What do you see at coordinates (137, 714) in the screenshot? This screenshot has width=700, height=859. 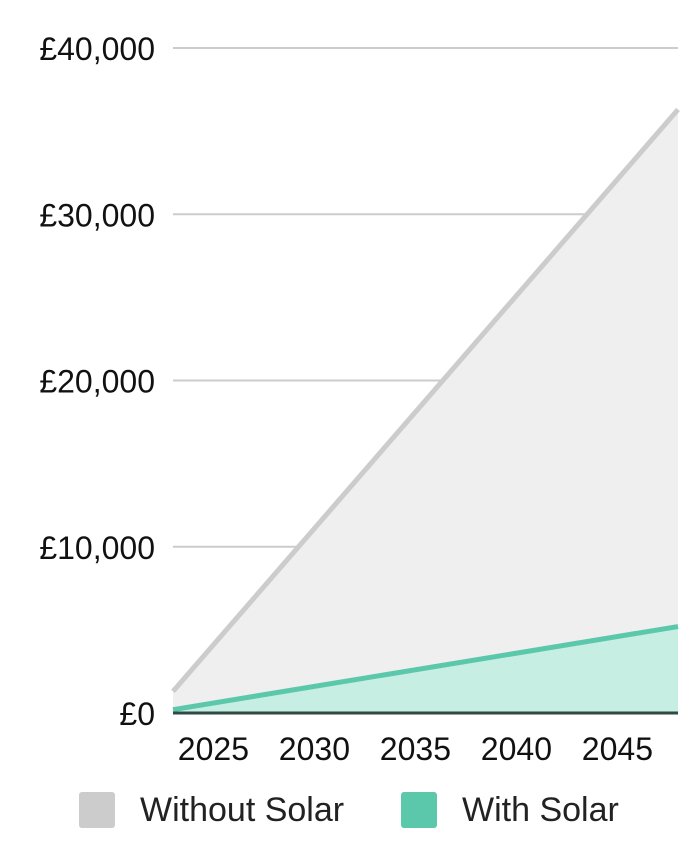 I see `y-tick-label: £0` at bounding box center [137, 714].